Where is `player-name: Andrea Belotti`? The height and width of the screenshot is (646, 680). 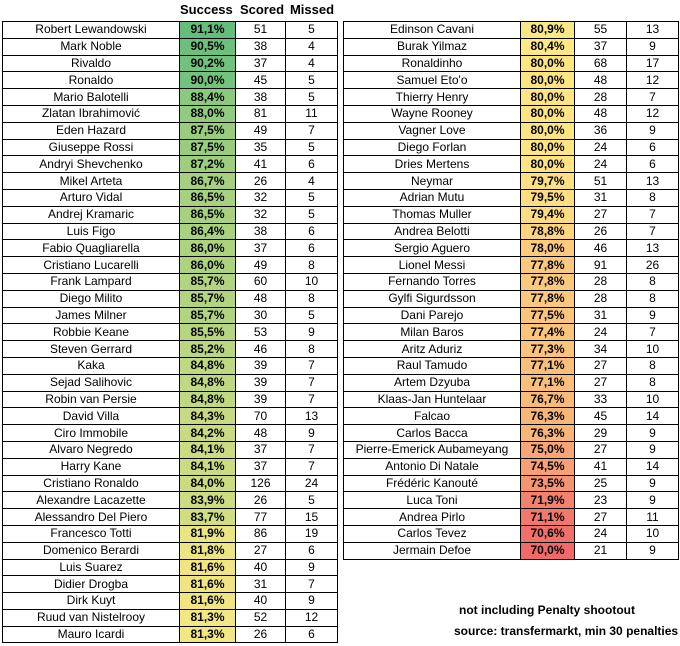 player-name: Andrea Belotti is located at coordinates (432, 231).